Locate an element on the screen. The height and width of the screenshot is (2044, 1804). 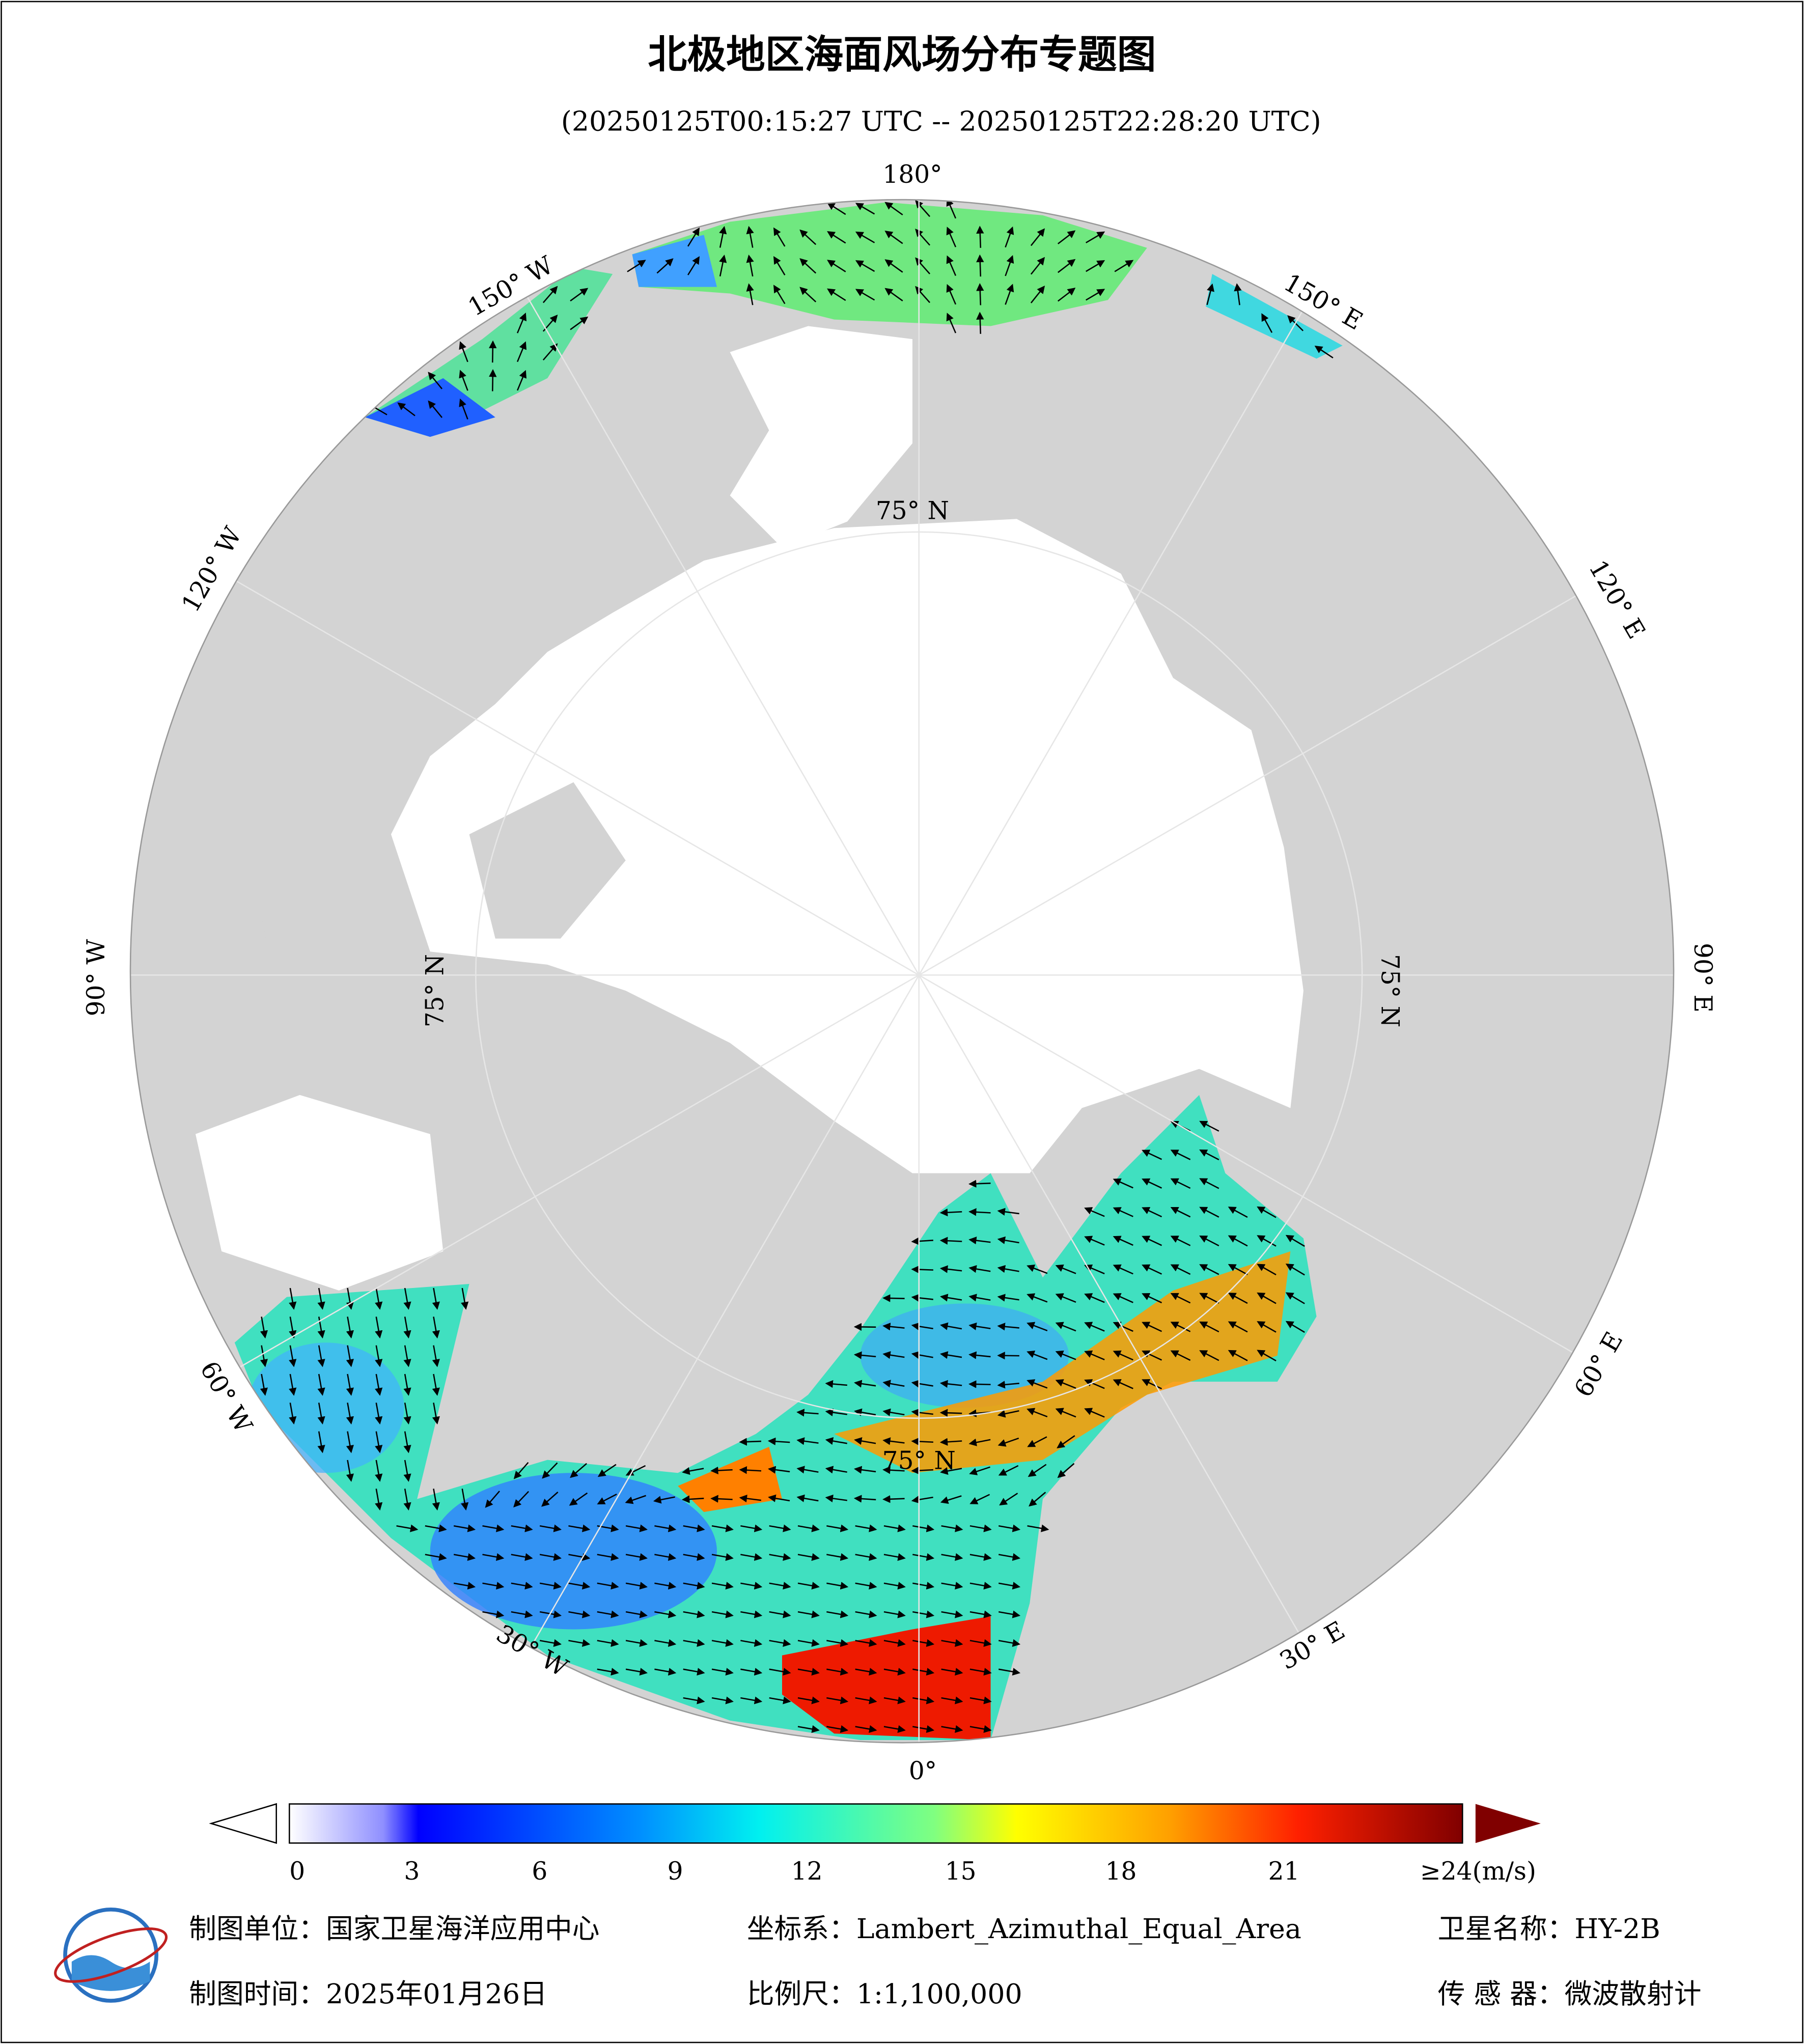
lon-label: 180° is located at coordinates (912, 174).